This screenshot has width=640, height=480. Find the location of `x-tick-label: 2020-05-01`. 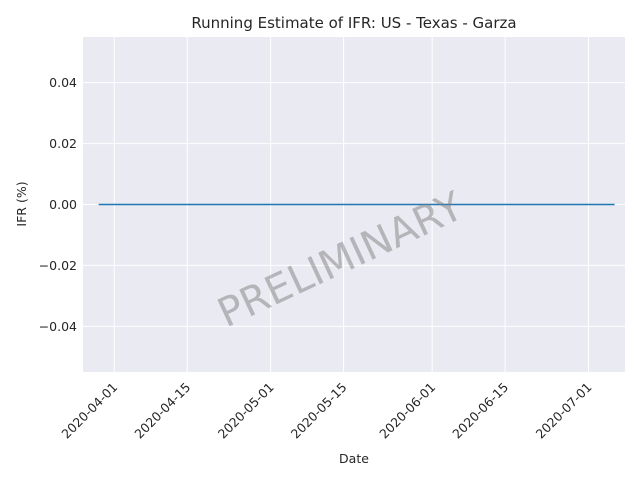

x-tick-label: 2020-05-01 is located at coordinates (246, 411).